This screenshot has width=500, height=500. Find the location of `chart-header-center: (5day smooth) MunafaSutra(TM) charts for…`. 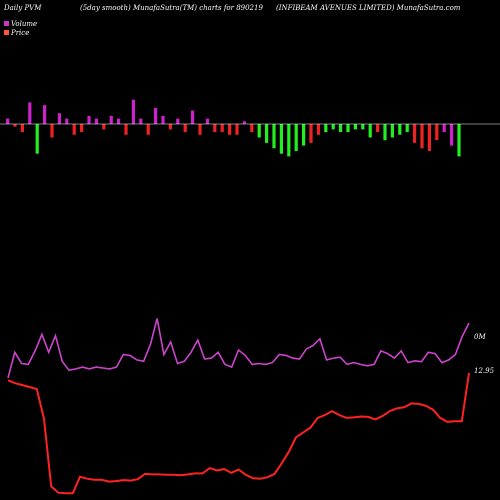

chart-header-center: (5day smooth) MunafaSutra(TM) charts for… is located at coordinates (171, 8).